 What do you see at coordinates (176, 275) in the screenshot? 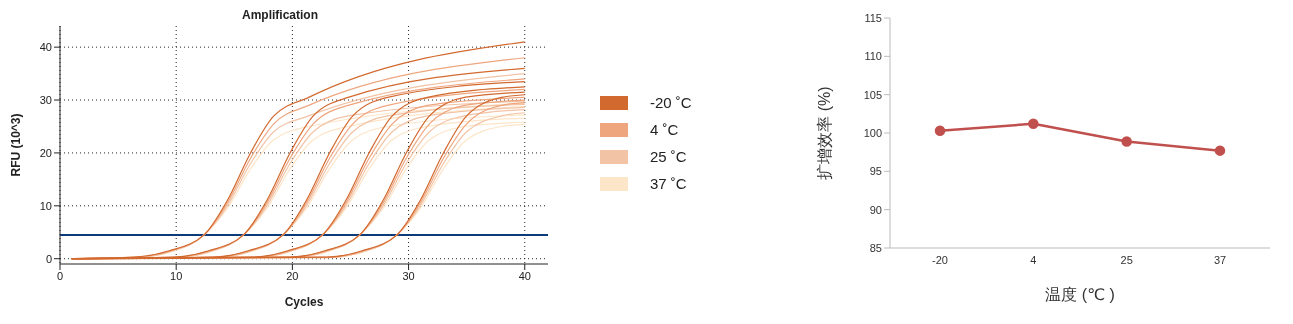
I see `x-tick-label: 10` at bounding box center [176, 275].